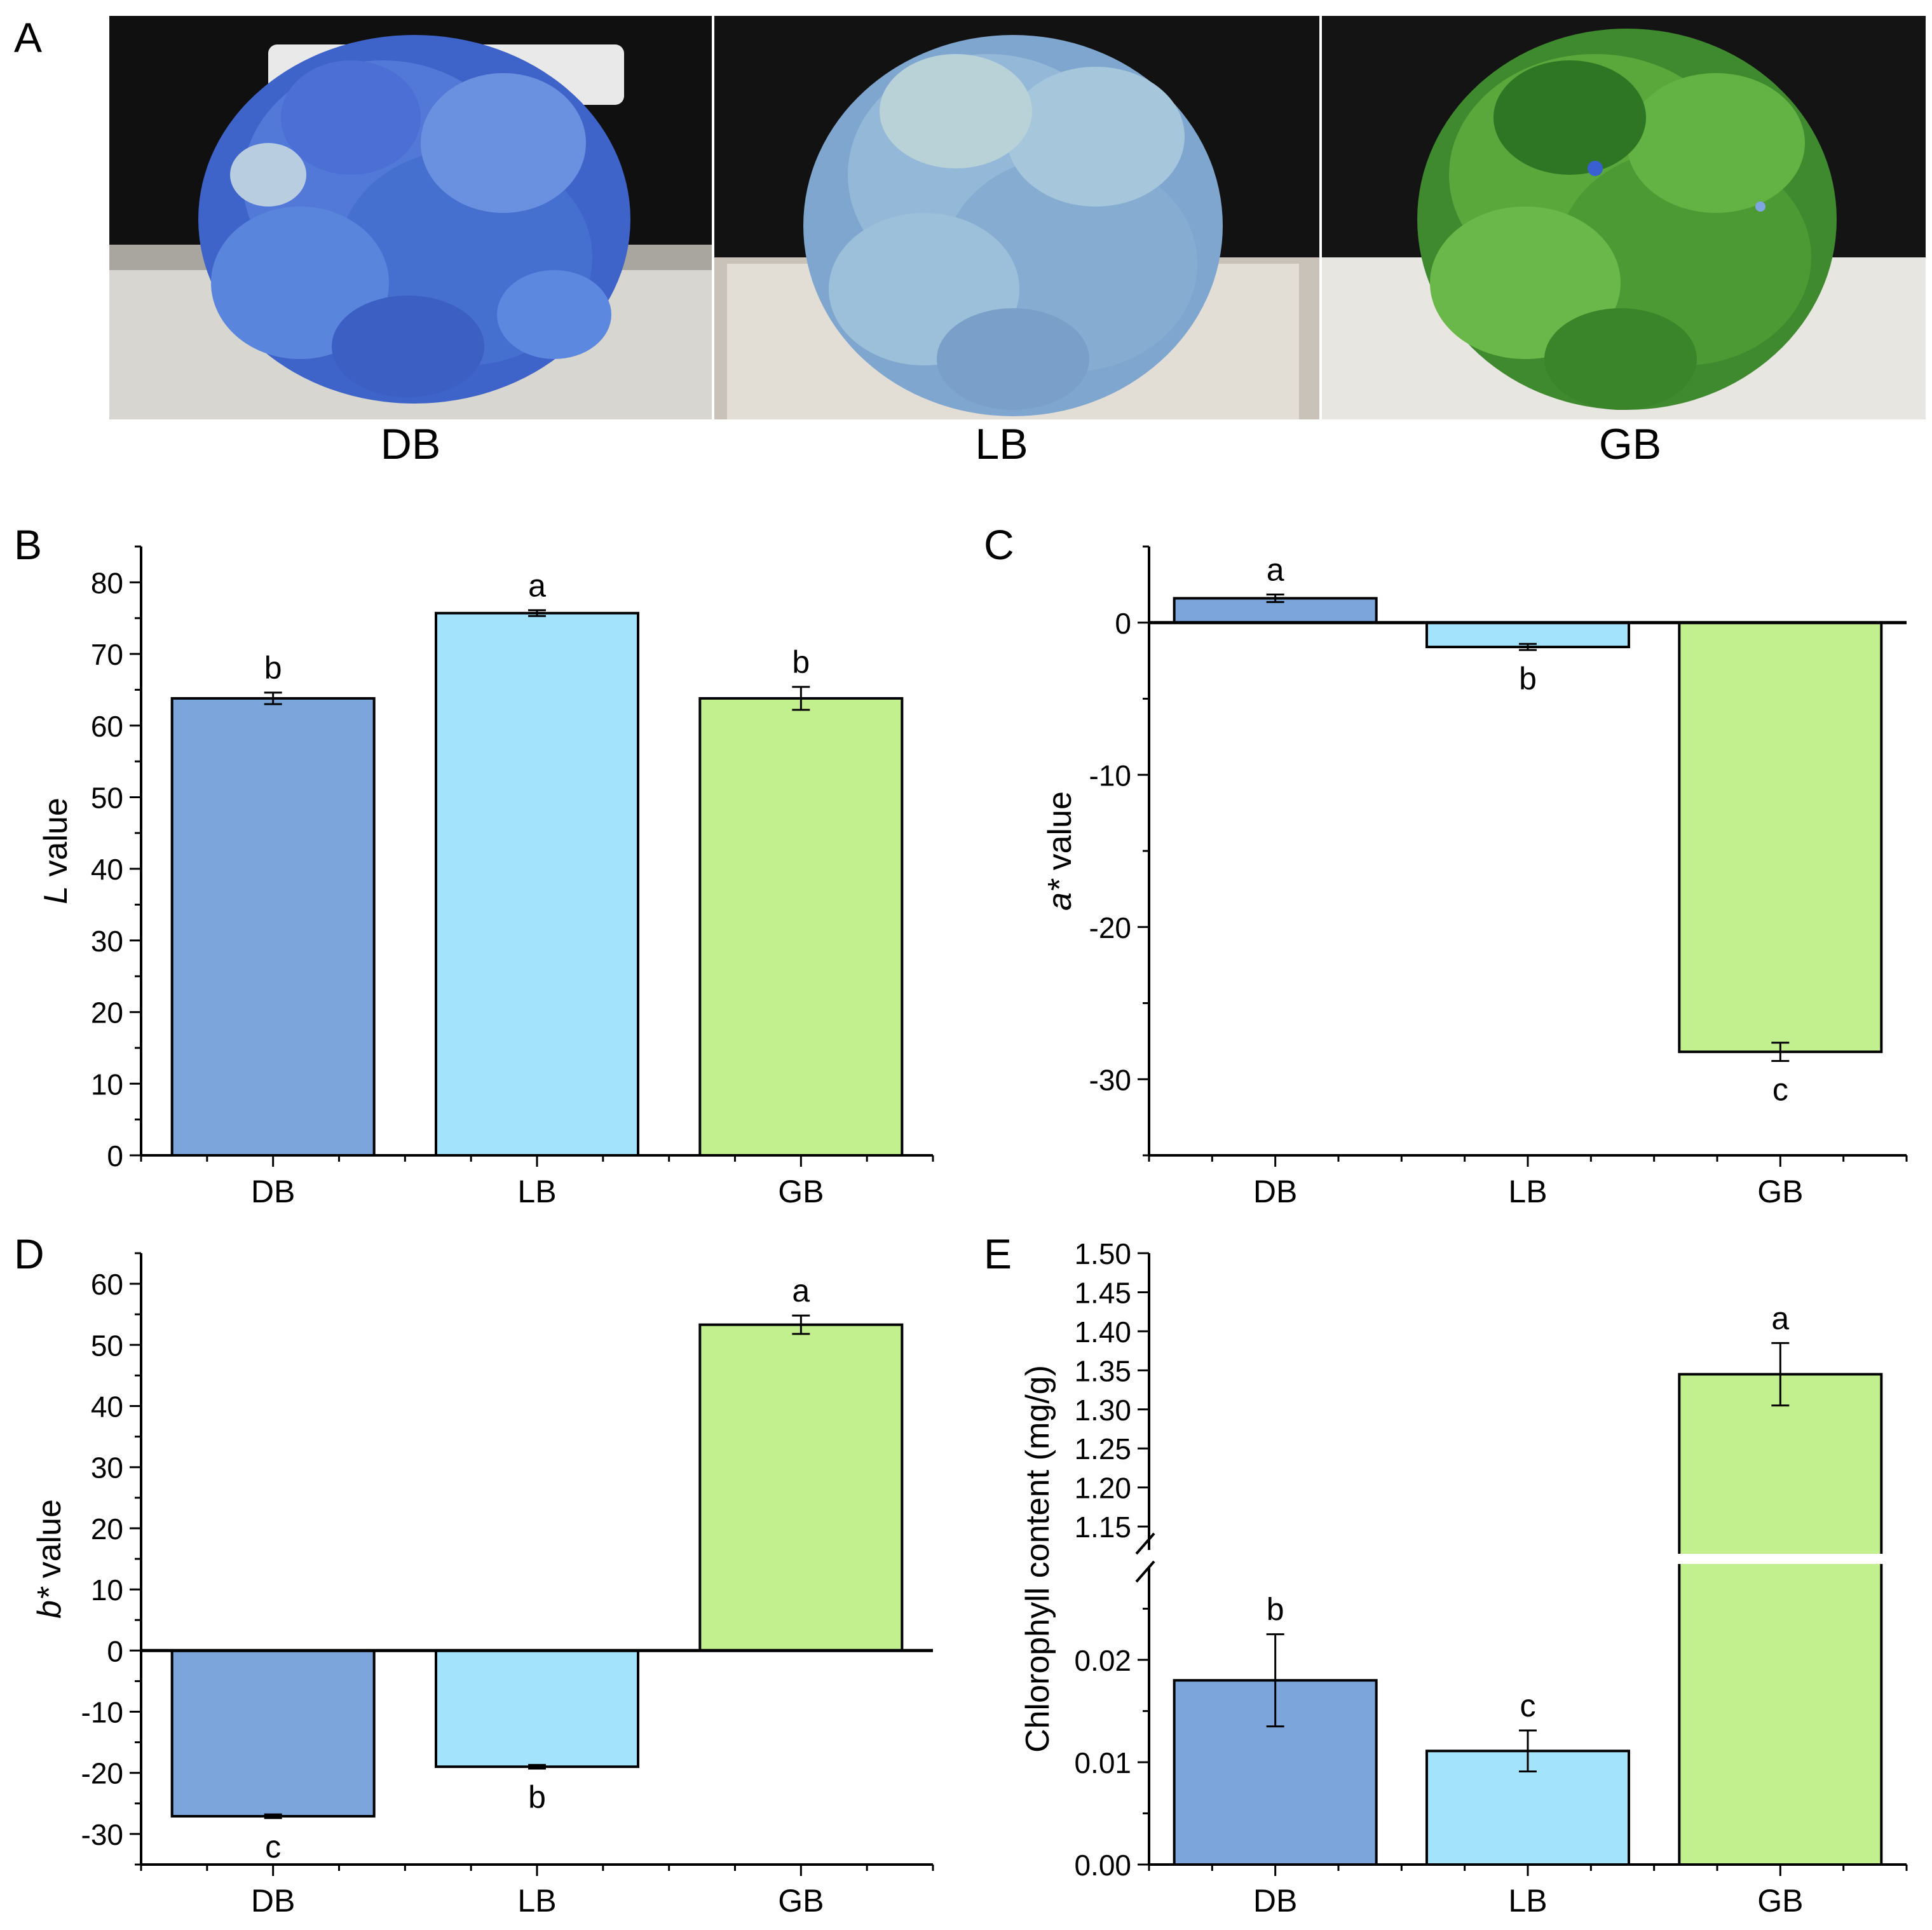 The width and height of the screenshot is (1932, 1930). Describe the element at coordinates (28, 544) in the screenshot. I see `panel-letter-b: B` at that location.